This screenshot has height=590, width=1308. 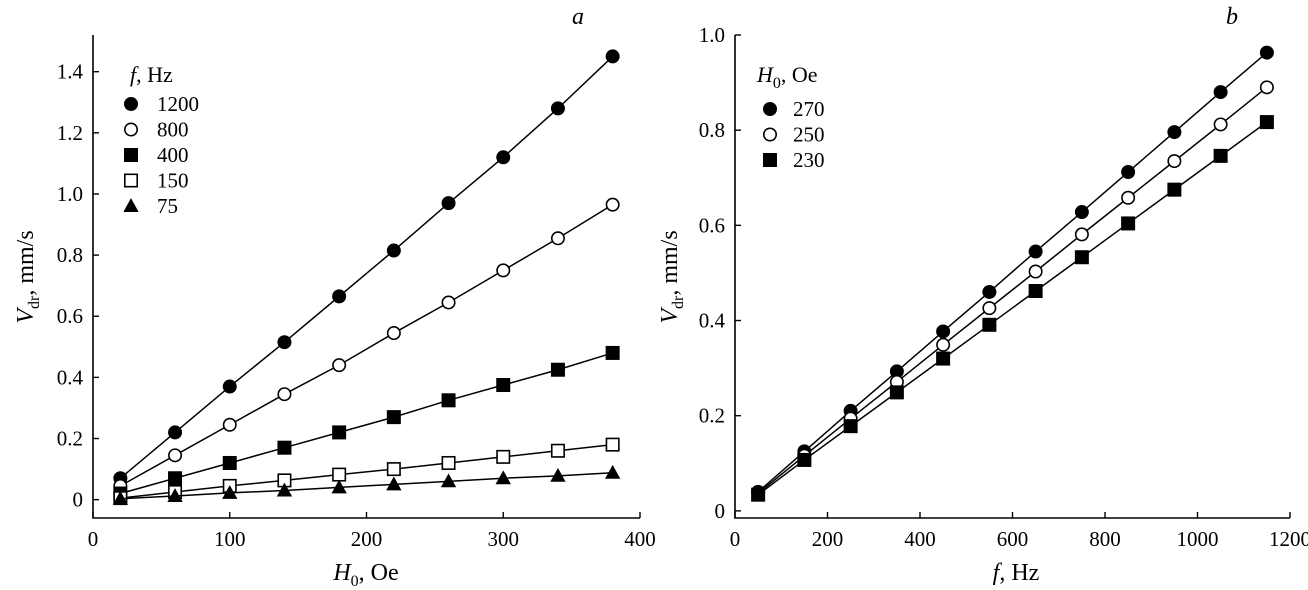 What do you see at coordinates (70, 439) in the screenshot?
I see `panel-a-y-tick-label: 0.2` at bounding box center [70, 439].